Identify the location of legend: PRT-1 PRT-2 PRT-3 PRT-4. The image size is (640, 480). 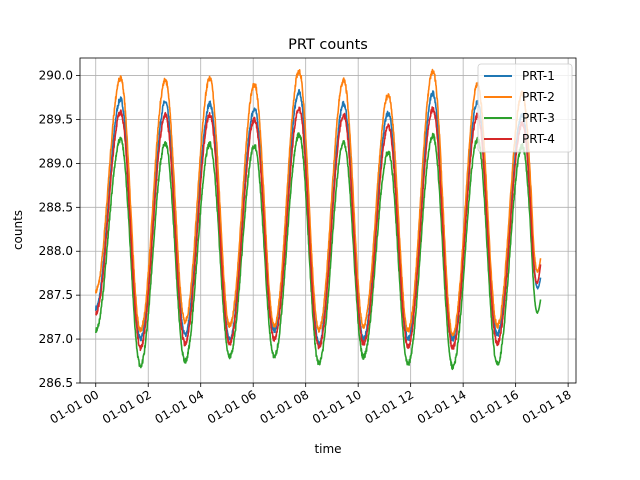
(525, 108).